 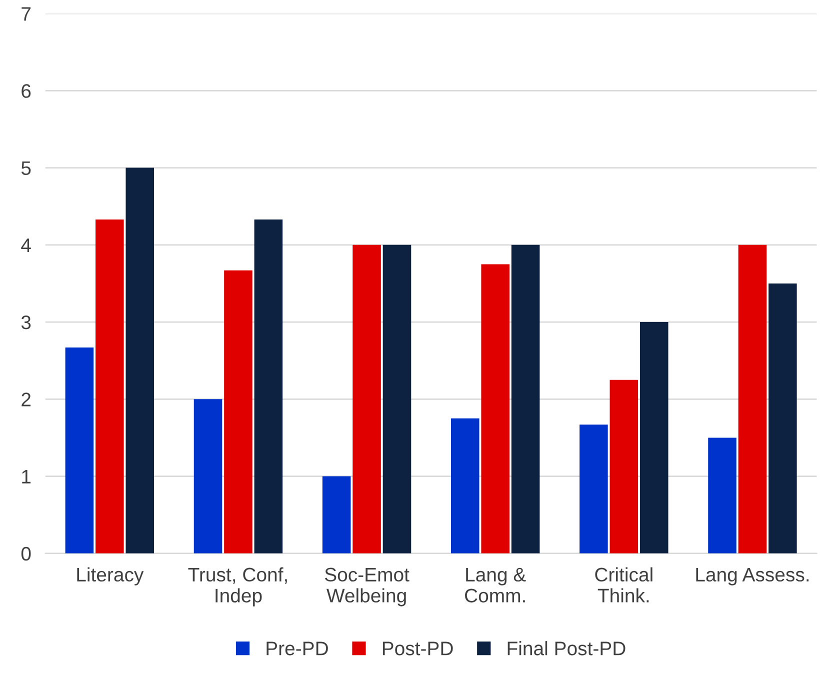 What do you see at coordinates (567, 648) in the screenshot?
I see `legend-label: Final Post-PD` at bounding box center [567, 648].